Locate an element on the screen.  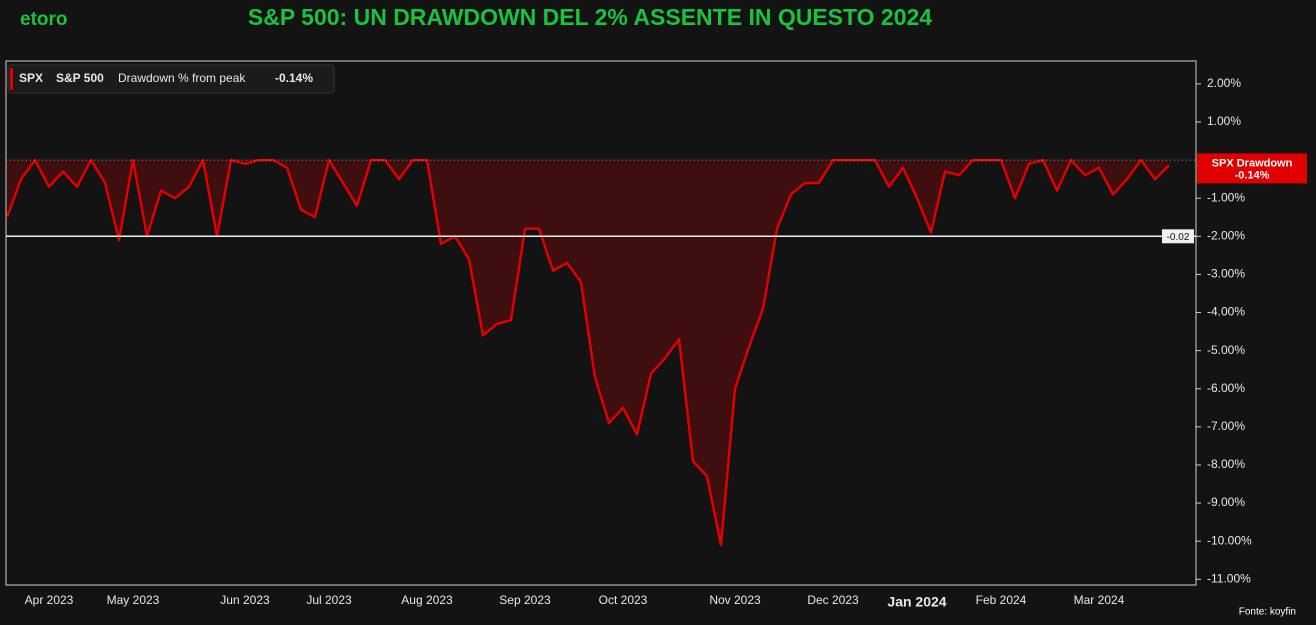
x-tick-label: Dec 2023 is located at coordinates (833, 600).